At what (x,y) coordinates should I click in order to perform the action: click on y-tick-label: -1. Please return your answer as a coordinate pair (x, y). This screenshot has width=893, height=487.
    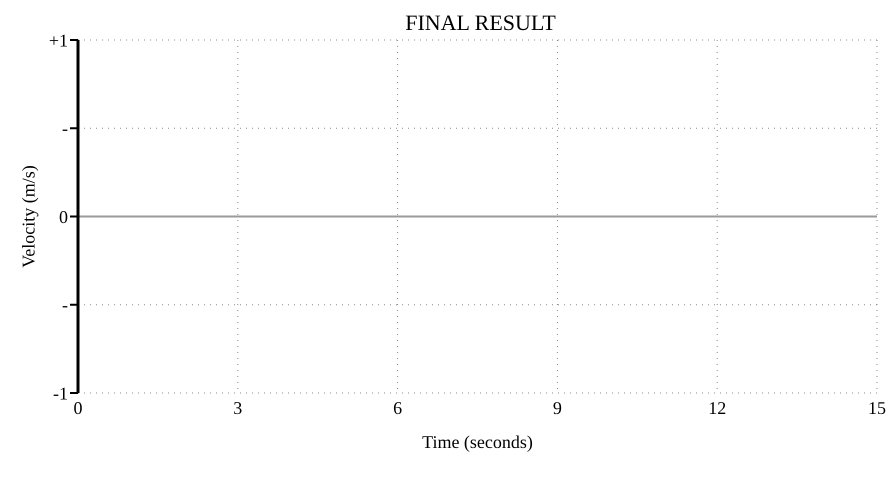
    Looking at the image, I should click on (60, 393).